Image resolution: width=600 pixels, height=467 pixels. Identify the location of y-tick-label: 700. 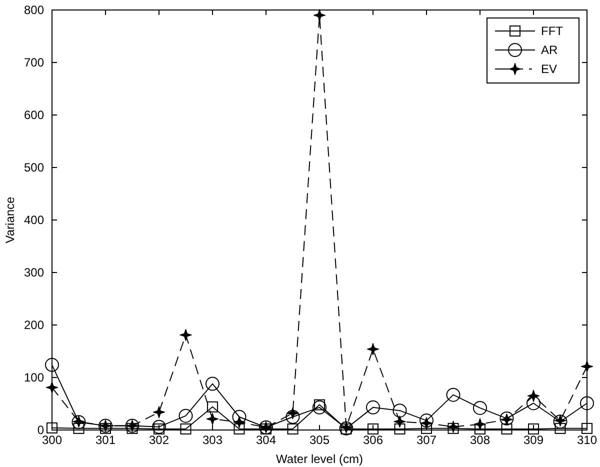
(34, 63).